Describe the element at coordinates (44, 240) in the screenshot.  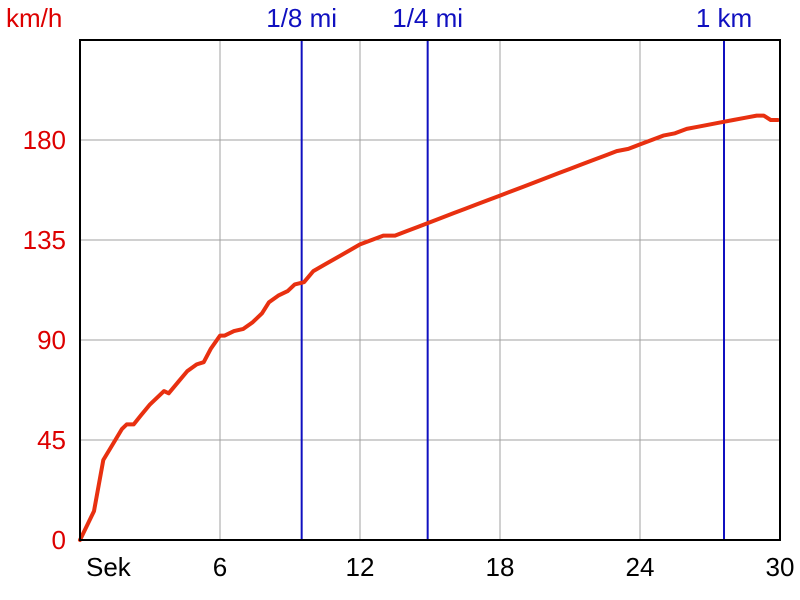
I see `y-tick-label: 135` at that location.